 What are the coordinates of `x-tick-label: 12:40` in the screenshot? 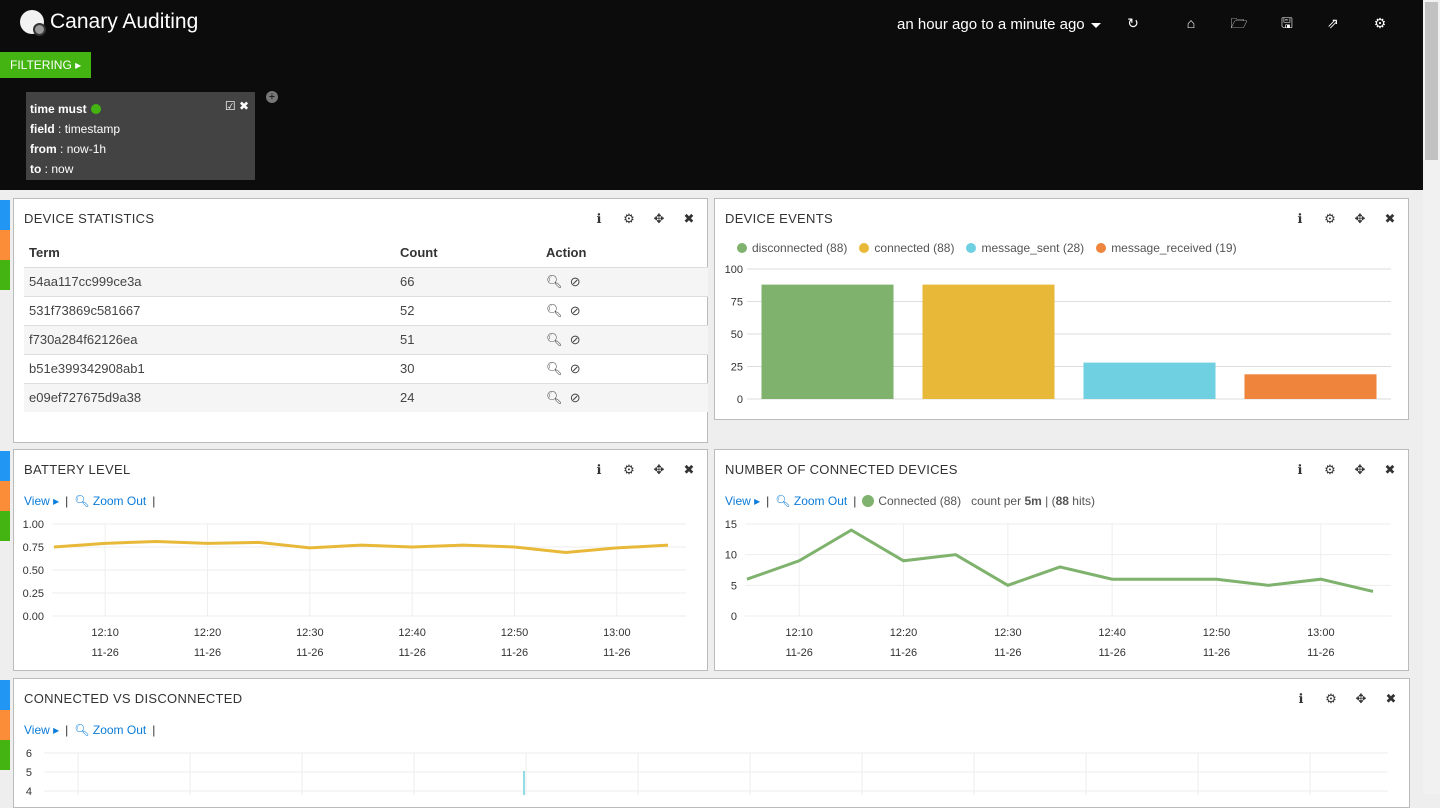 It's located at (412, 633).